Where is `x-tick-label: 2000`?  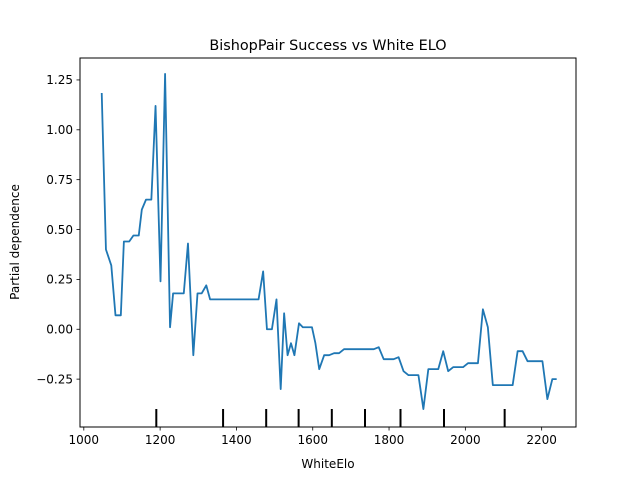 x-tick-label: 2000 is located at coordinates (465, 440).